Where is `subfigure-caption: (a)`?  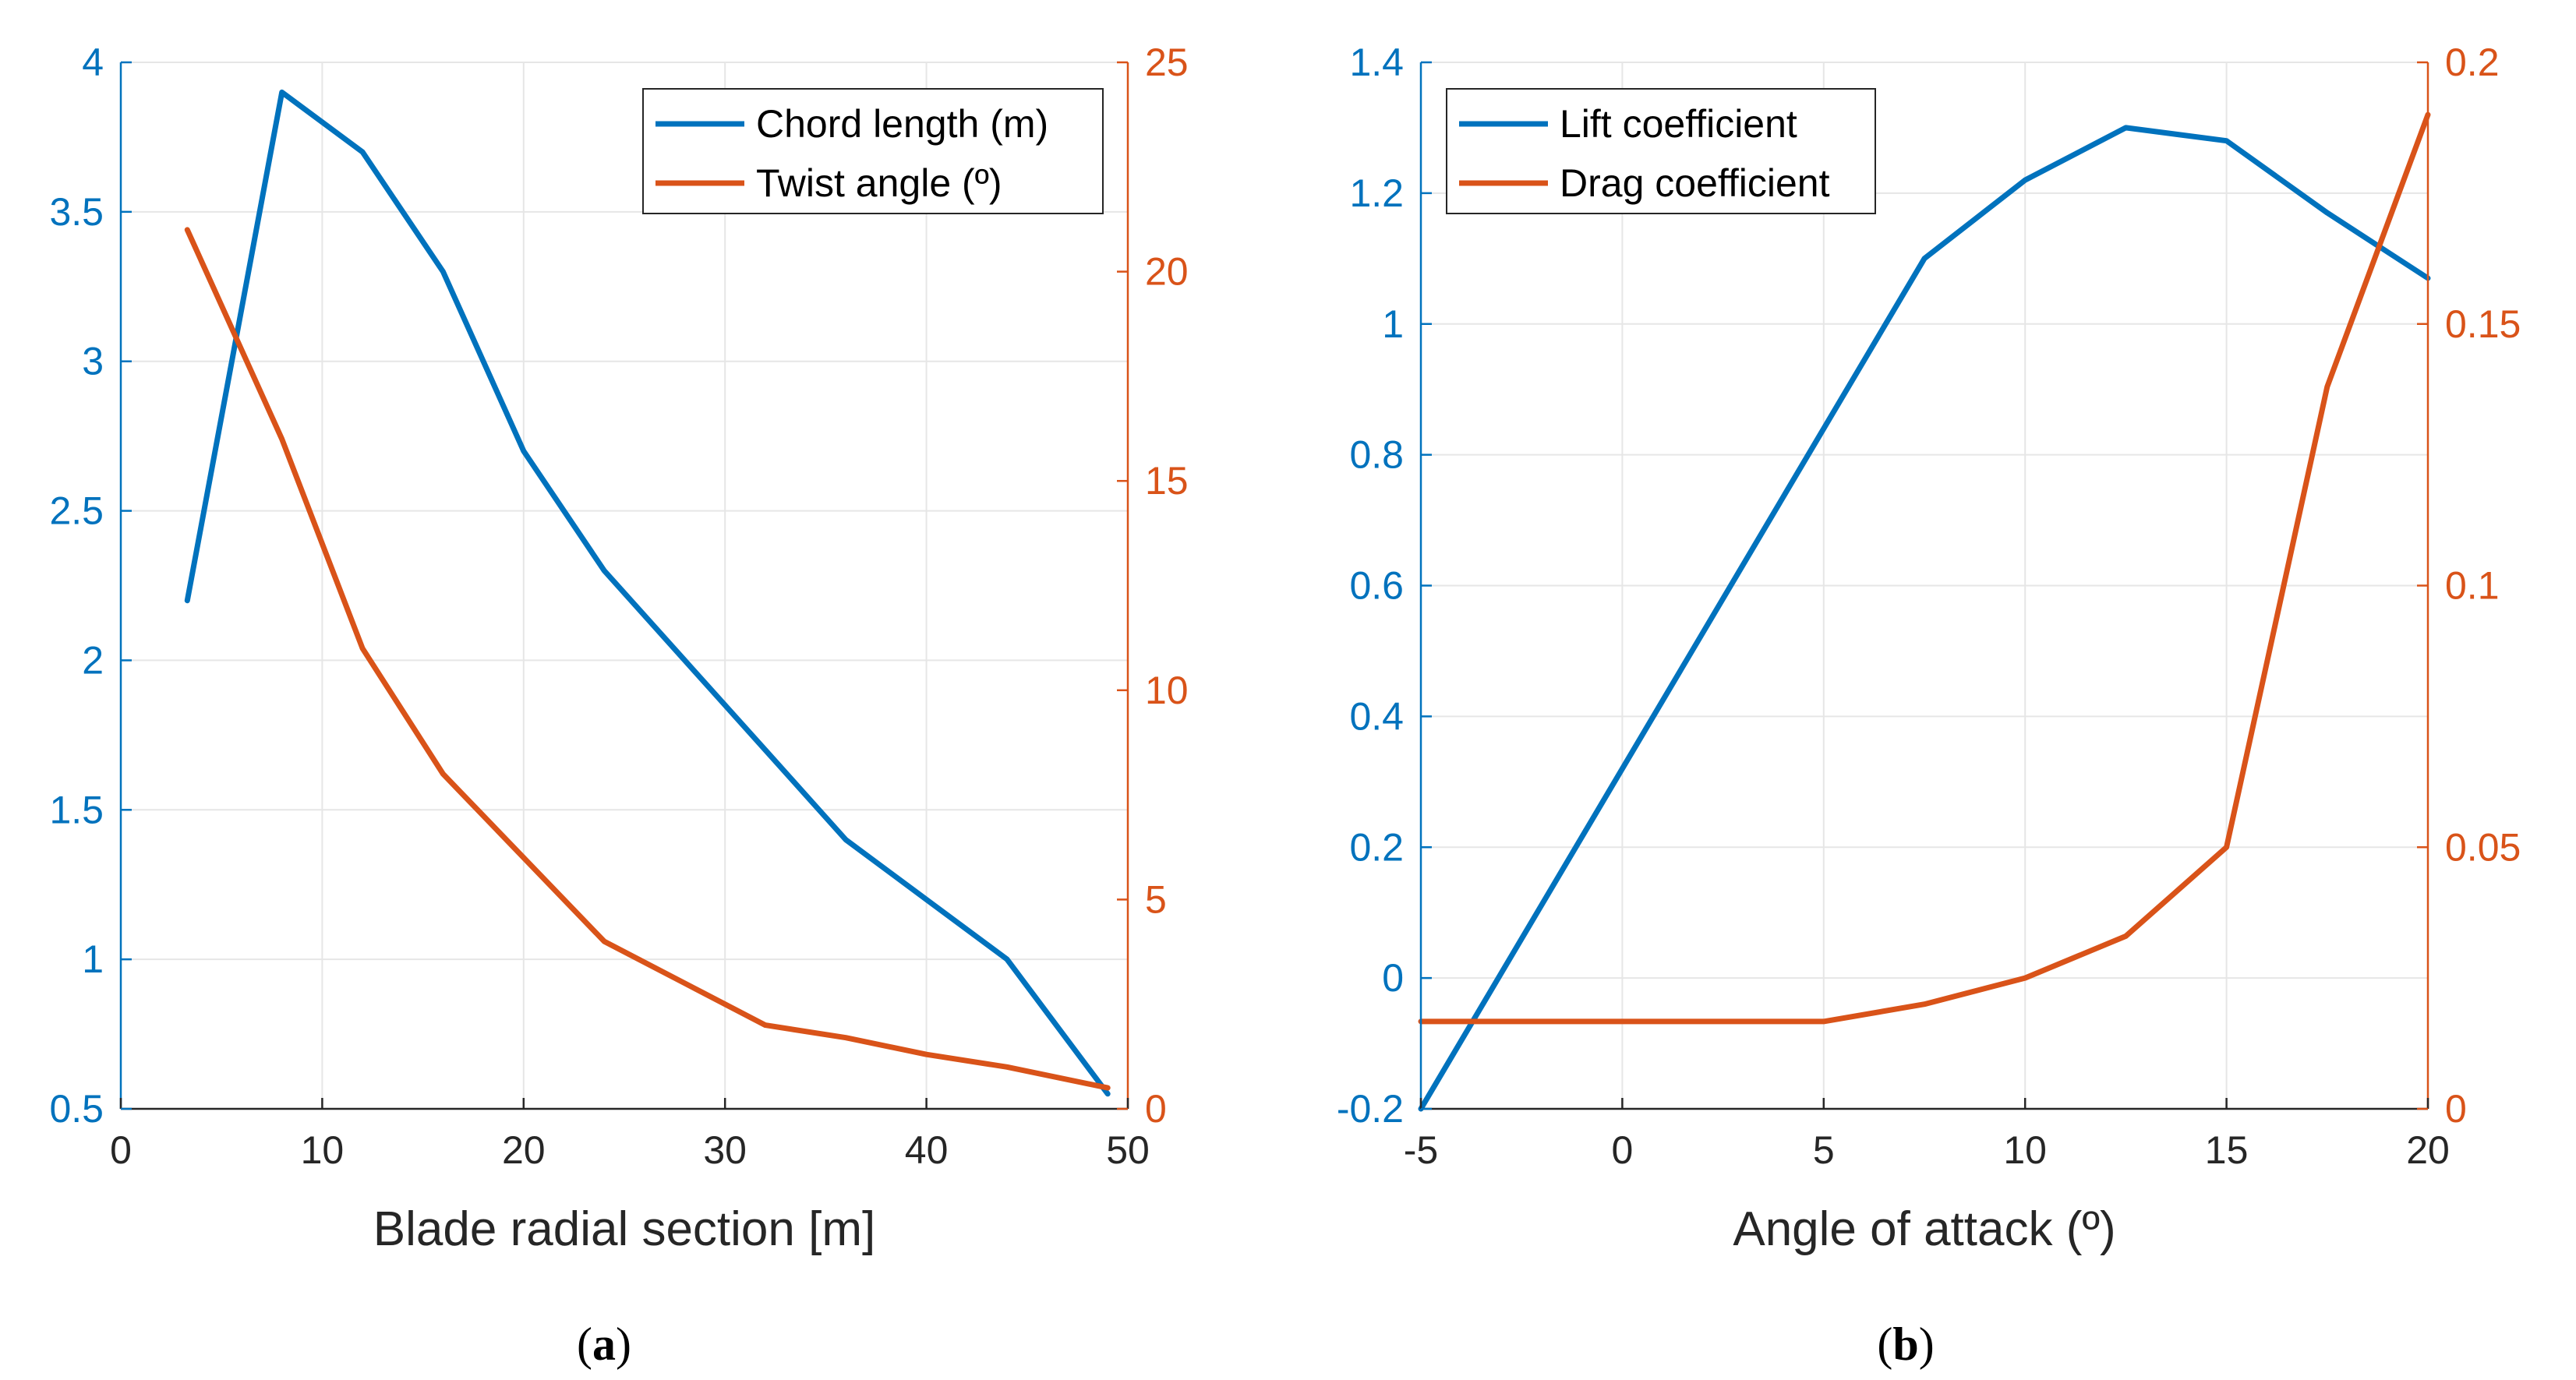 subfigure-caption: (a) is located at coordinates (604, 1344).